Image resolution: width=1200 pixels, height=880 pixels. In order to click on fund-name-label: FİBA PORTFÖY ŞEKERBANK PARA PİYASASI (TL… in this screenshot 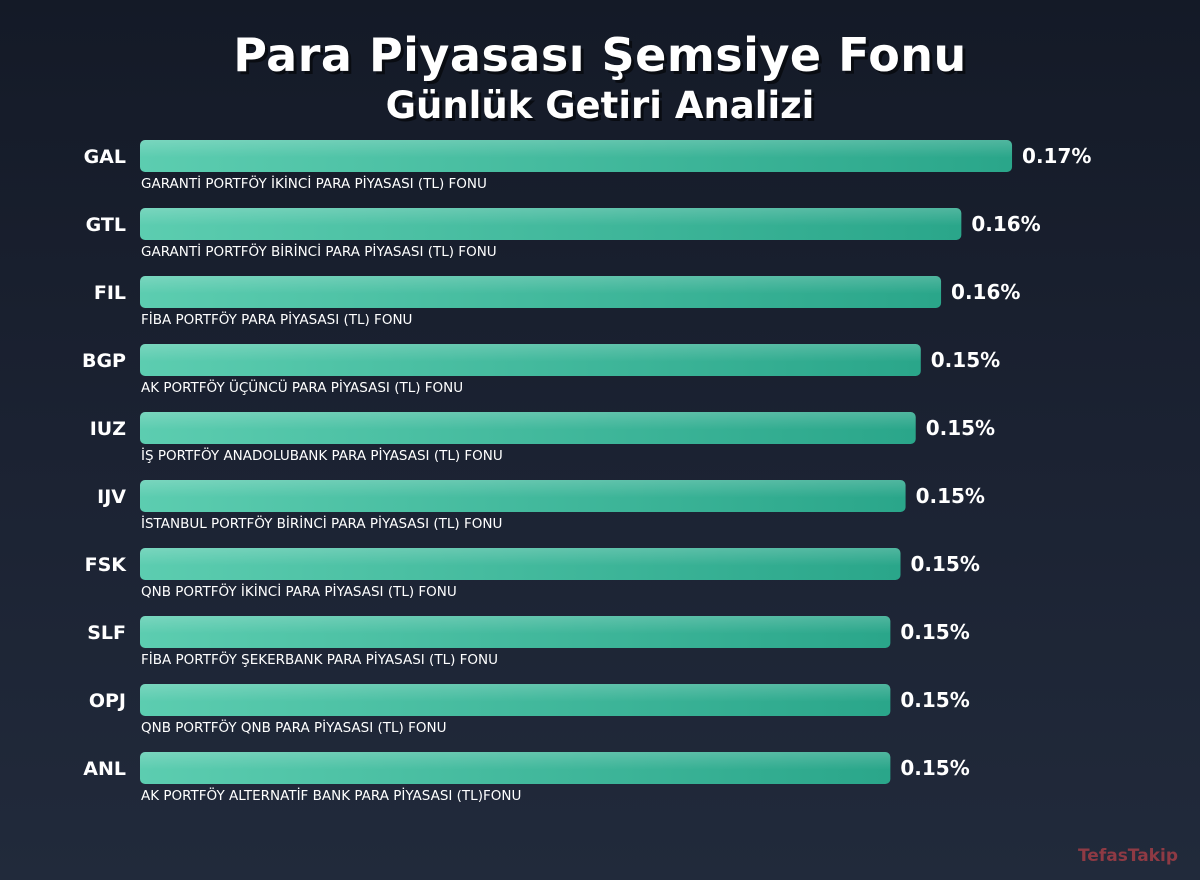, I will do `click(319, 659)`.